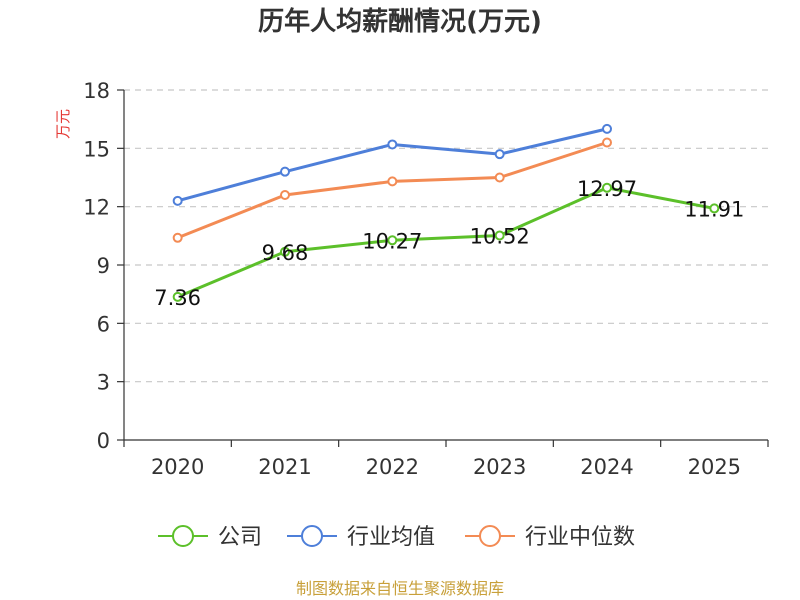  What do you see at coordinates (499, 467) in the screenshot?
I see `x-tick-label: 2023` at bounding box center [499, 467].